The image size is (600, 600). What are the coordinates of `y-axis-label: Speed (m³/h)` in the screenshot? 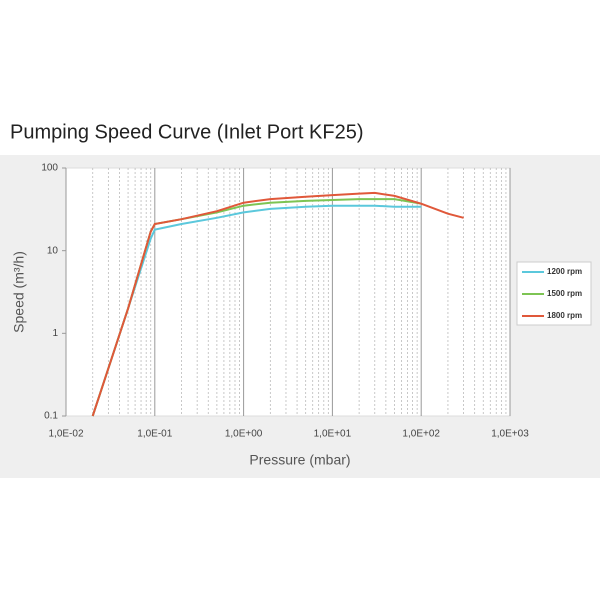 It's located at (19, 292).